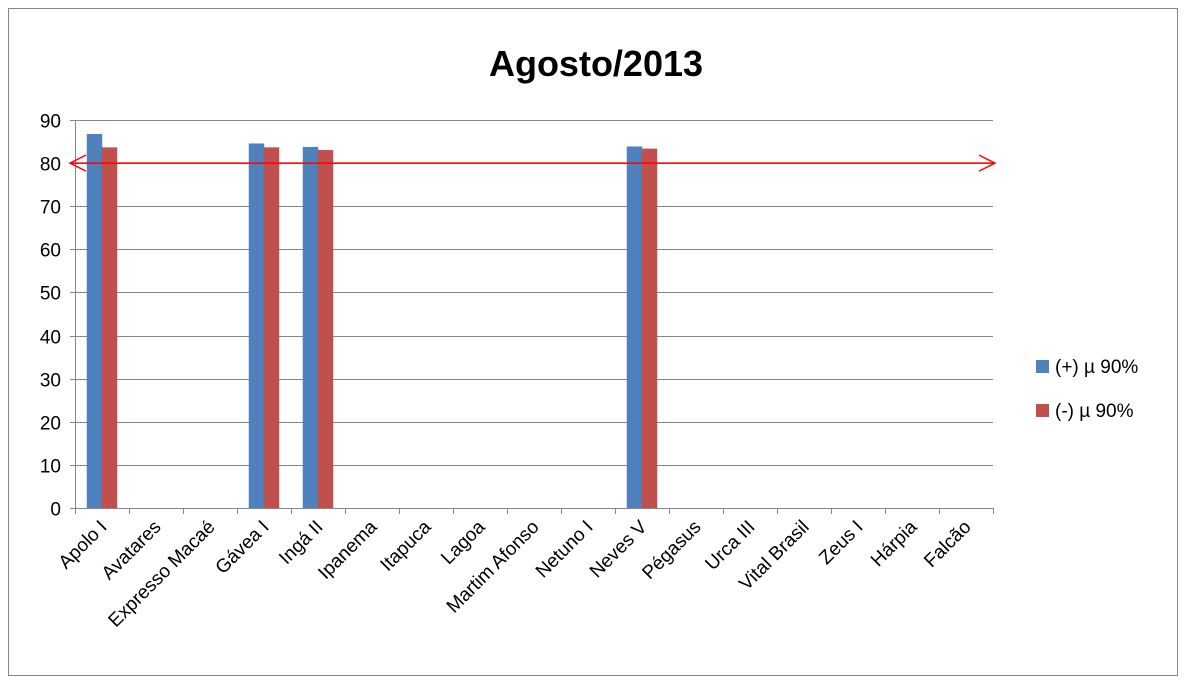  What do you see at coordinates (1094, 411) in the screenshot?
I see `legend-label: (-) µ 90%` at bounding box center [1094, 411].